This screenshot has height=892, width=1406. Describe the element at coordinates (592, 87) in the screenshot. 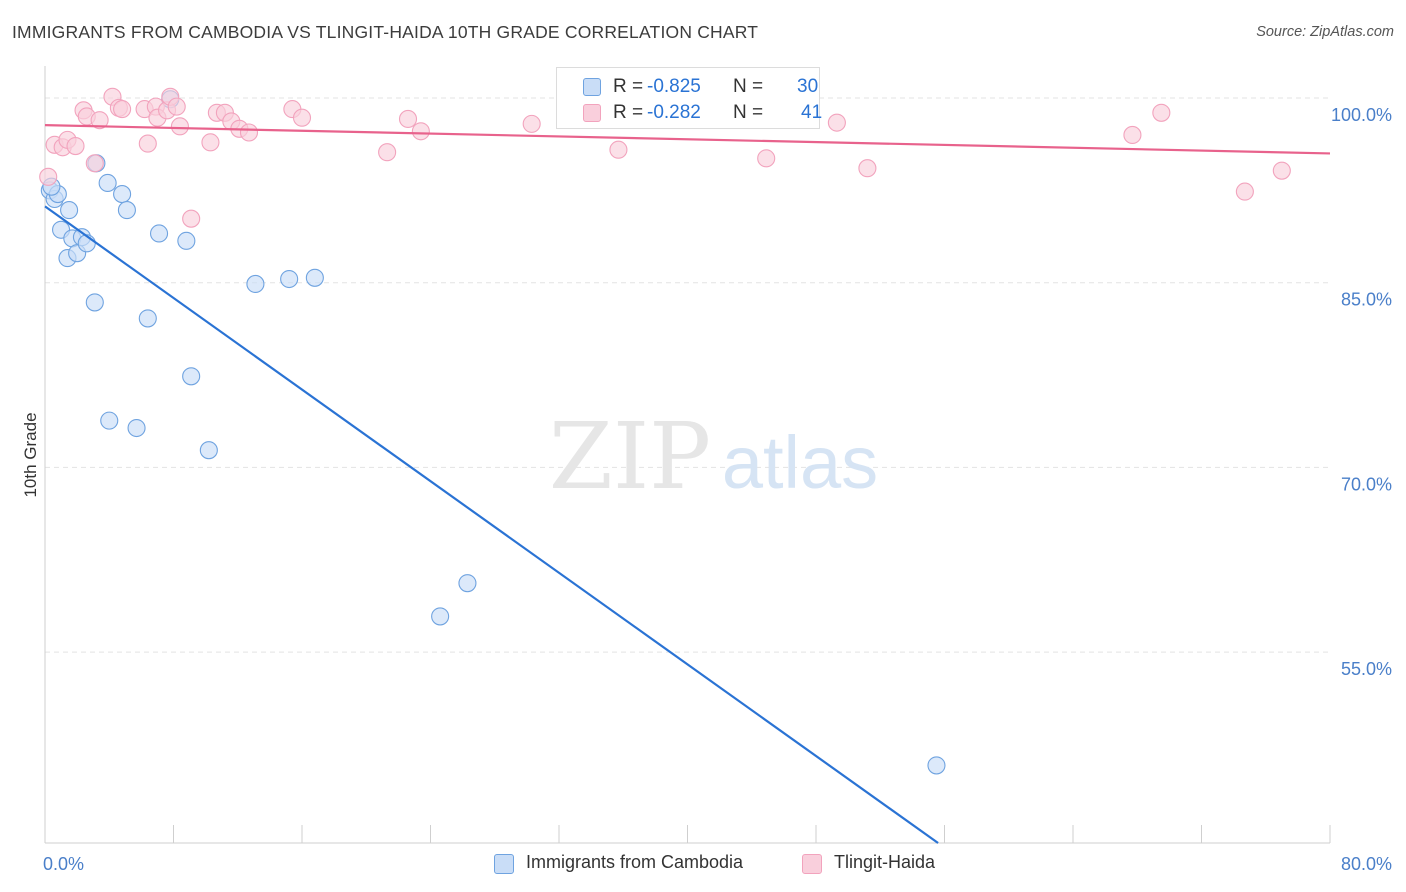

I see `cambodia-swatch` at that location.